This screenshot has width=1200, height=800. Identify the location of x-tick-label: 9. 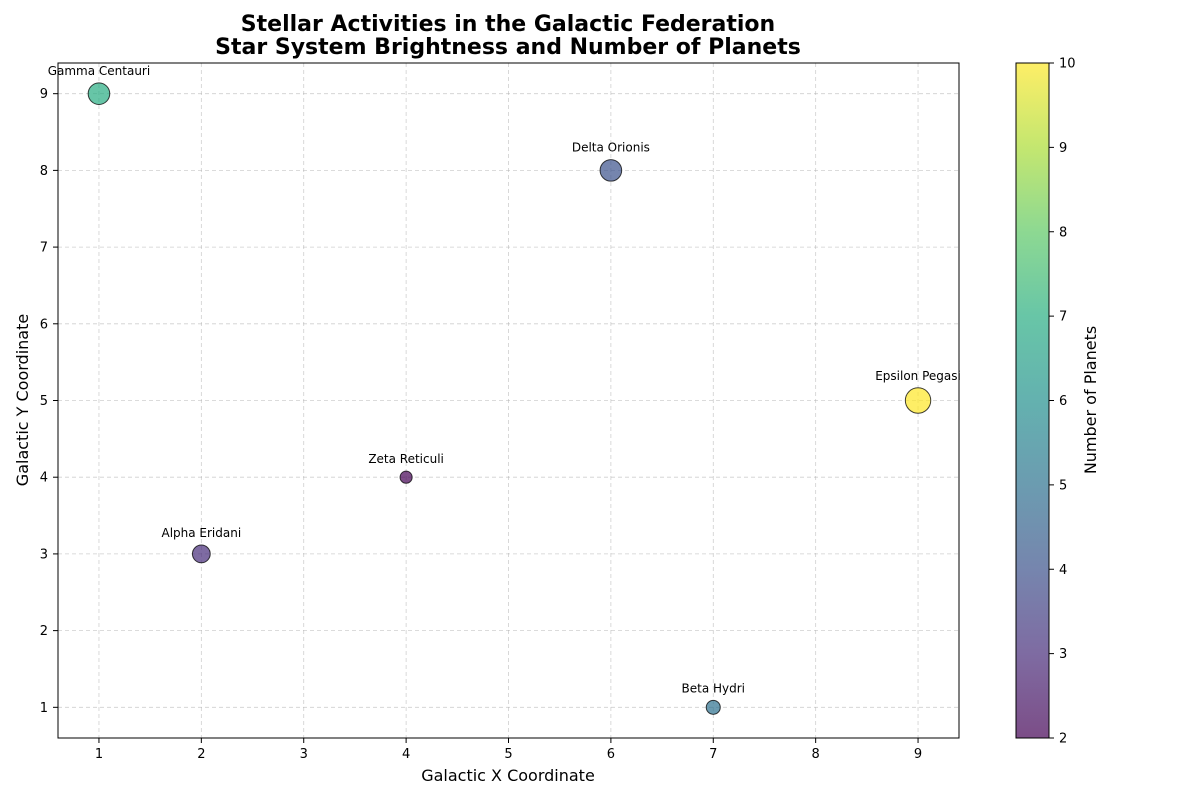
(918, 754).